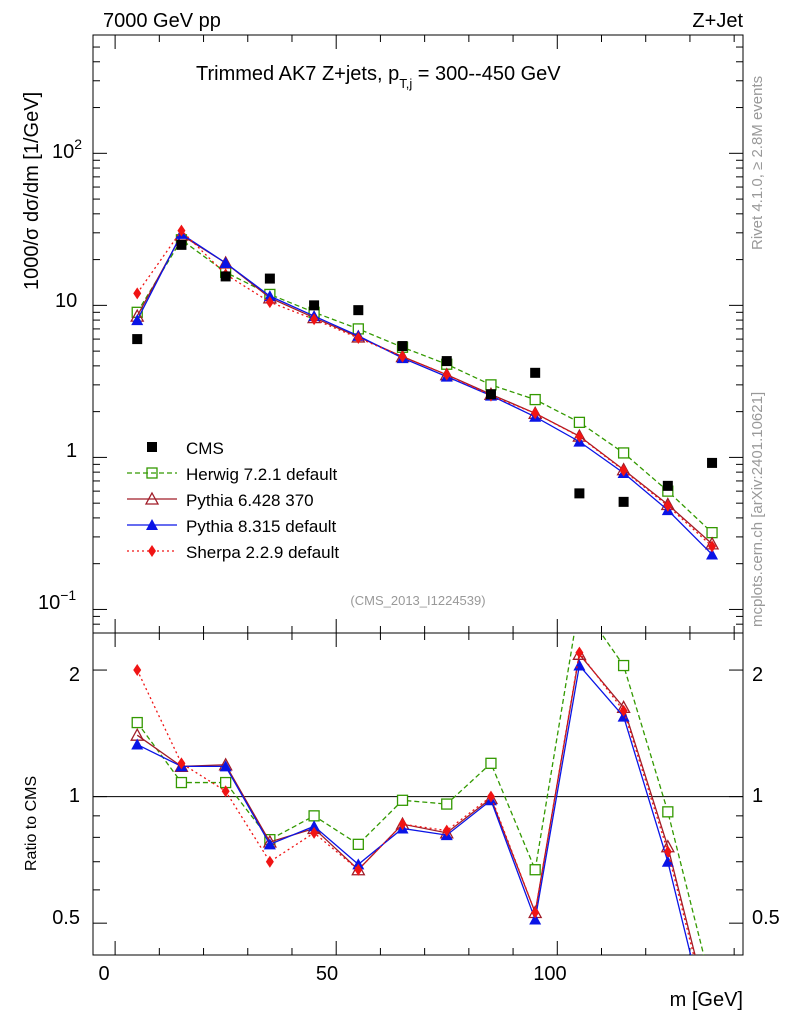 This screenshot has height=1024, width=786. I want to click on chart-title: Trimmed AK7 Z+jets, pT,j = 300--450 GeV, so click(378, 77).